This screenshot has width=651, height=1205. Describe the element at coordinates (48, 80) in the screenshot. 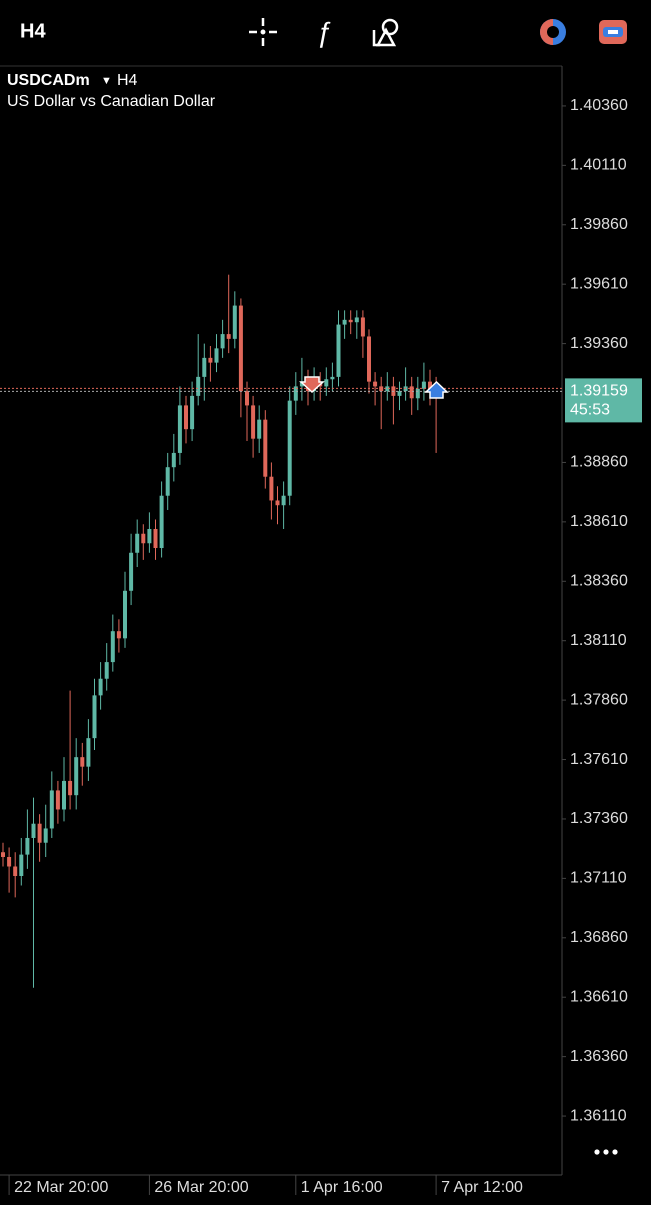

I see `symbol: USDCADm` at that location.